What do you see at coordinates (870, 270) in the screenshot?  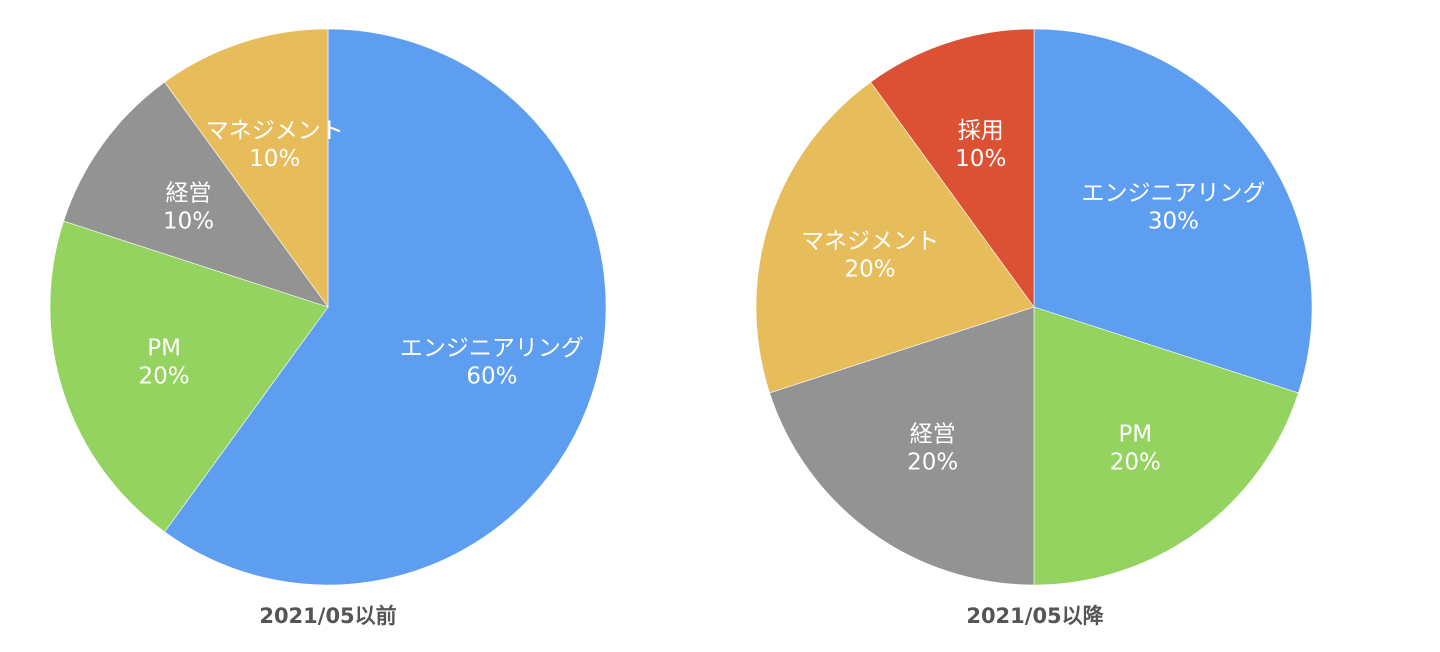 I see `slice-value-management: 20%` at bounding box center [870, 270].